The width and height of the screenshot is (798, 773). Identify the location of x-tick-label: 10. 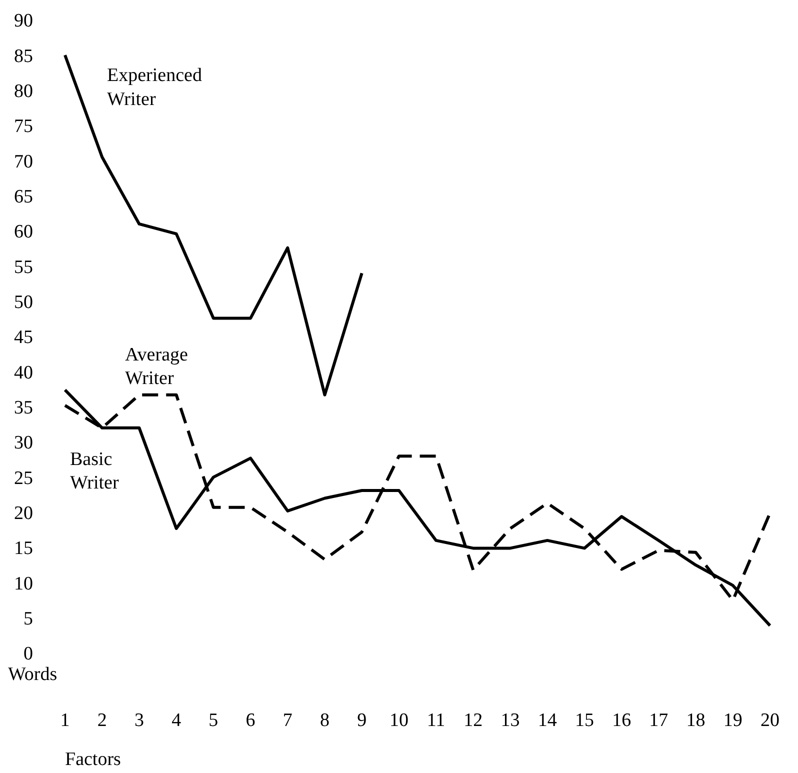
(398, 720).